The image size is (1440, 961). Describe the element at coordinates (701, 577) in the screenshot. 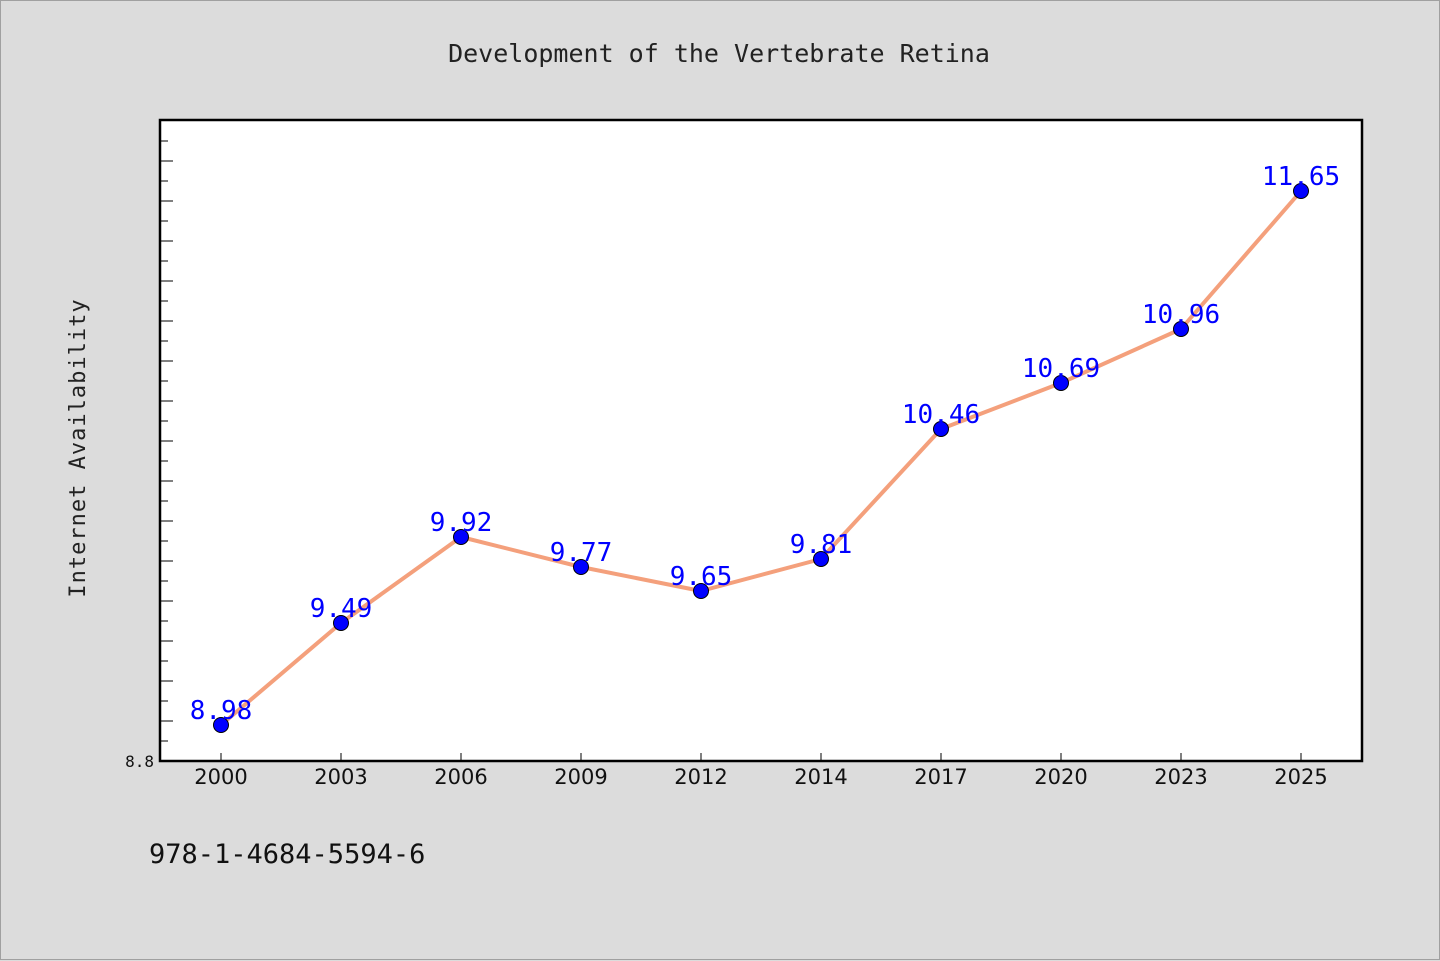

I see `data-label: 9.65` at that location.